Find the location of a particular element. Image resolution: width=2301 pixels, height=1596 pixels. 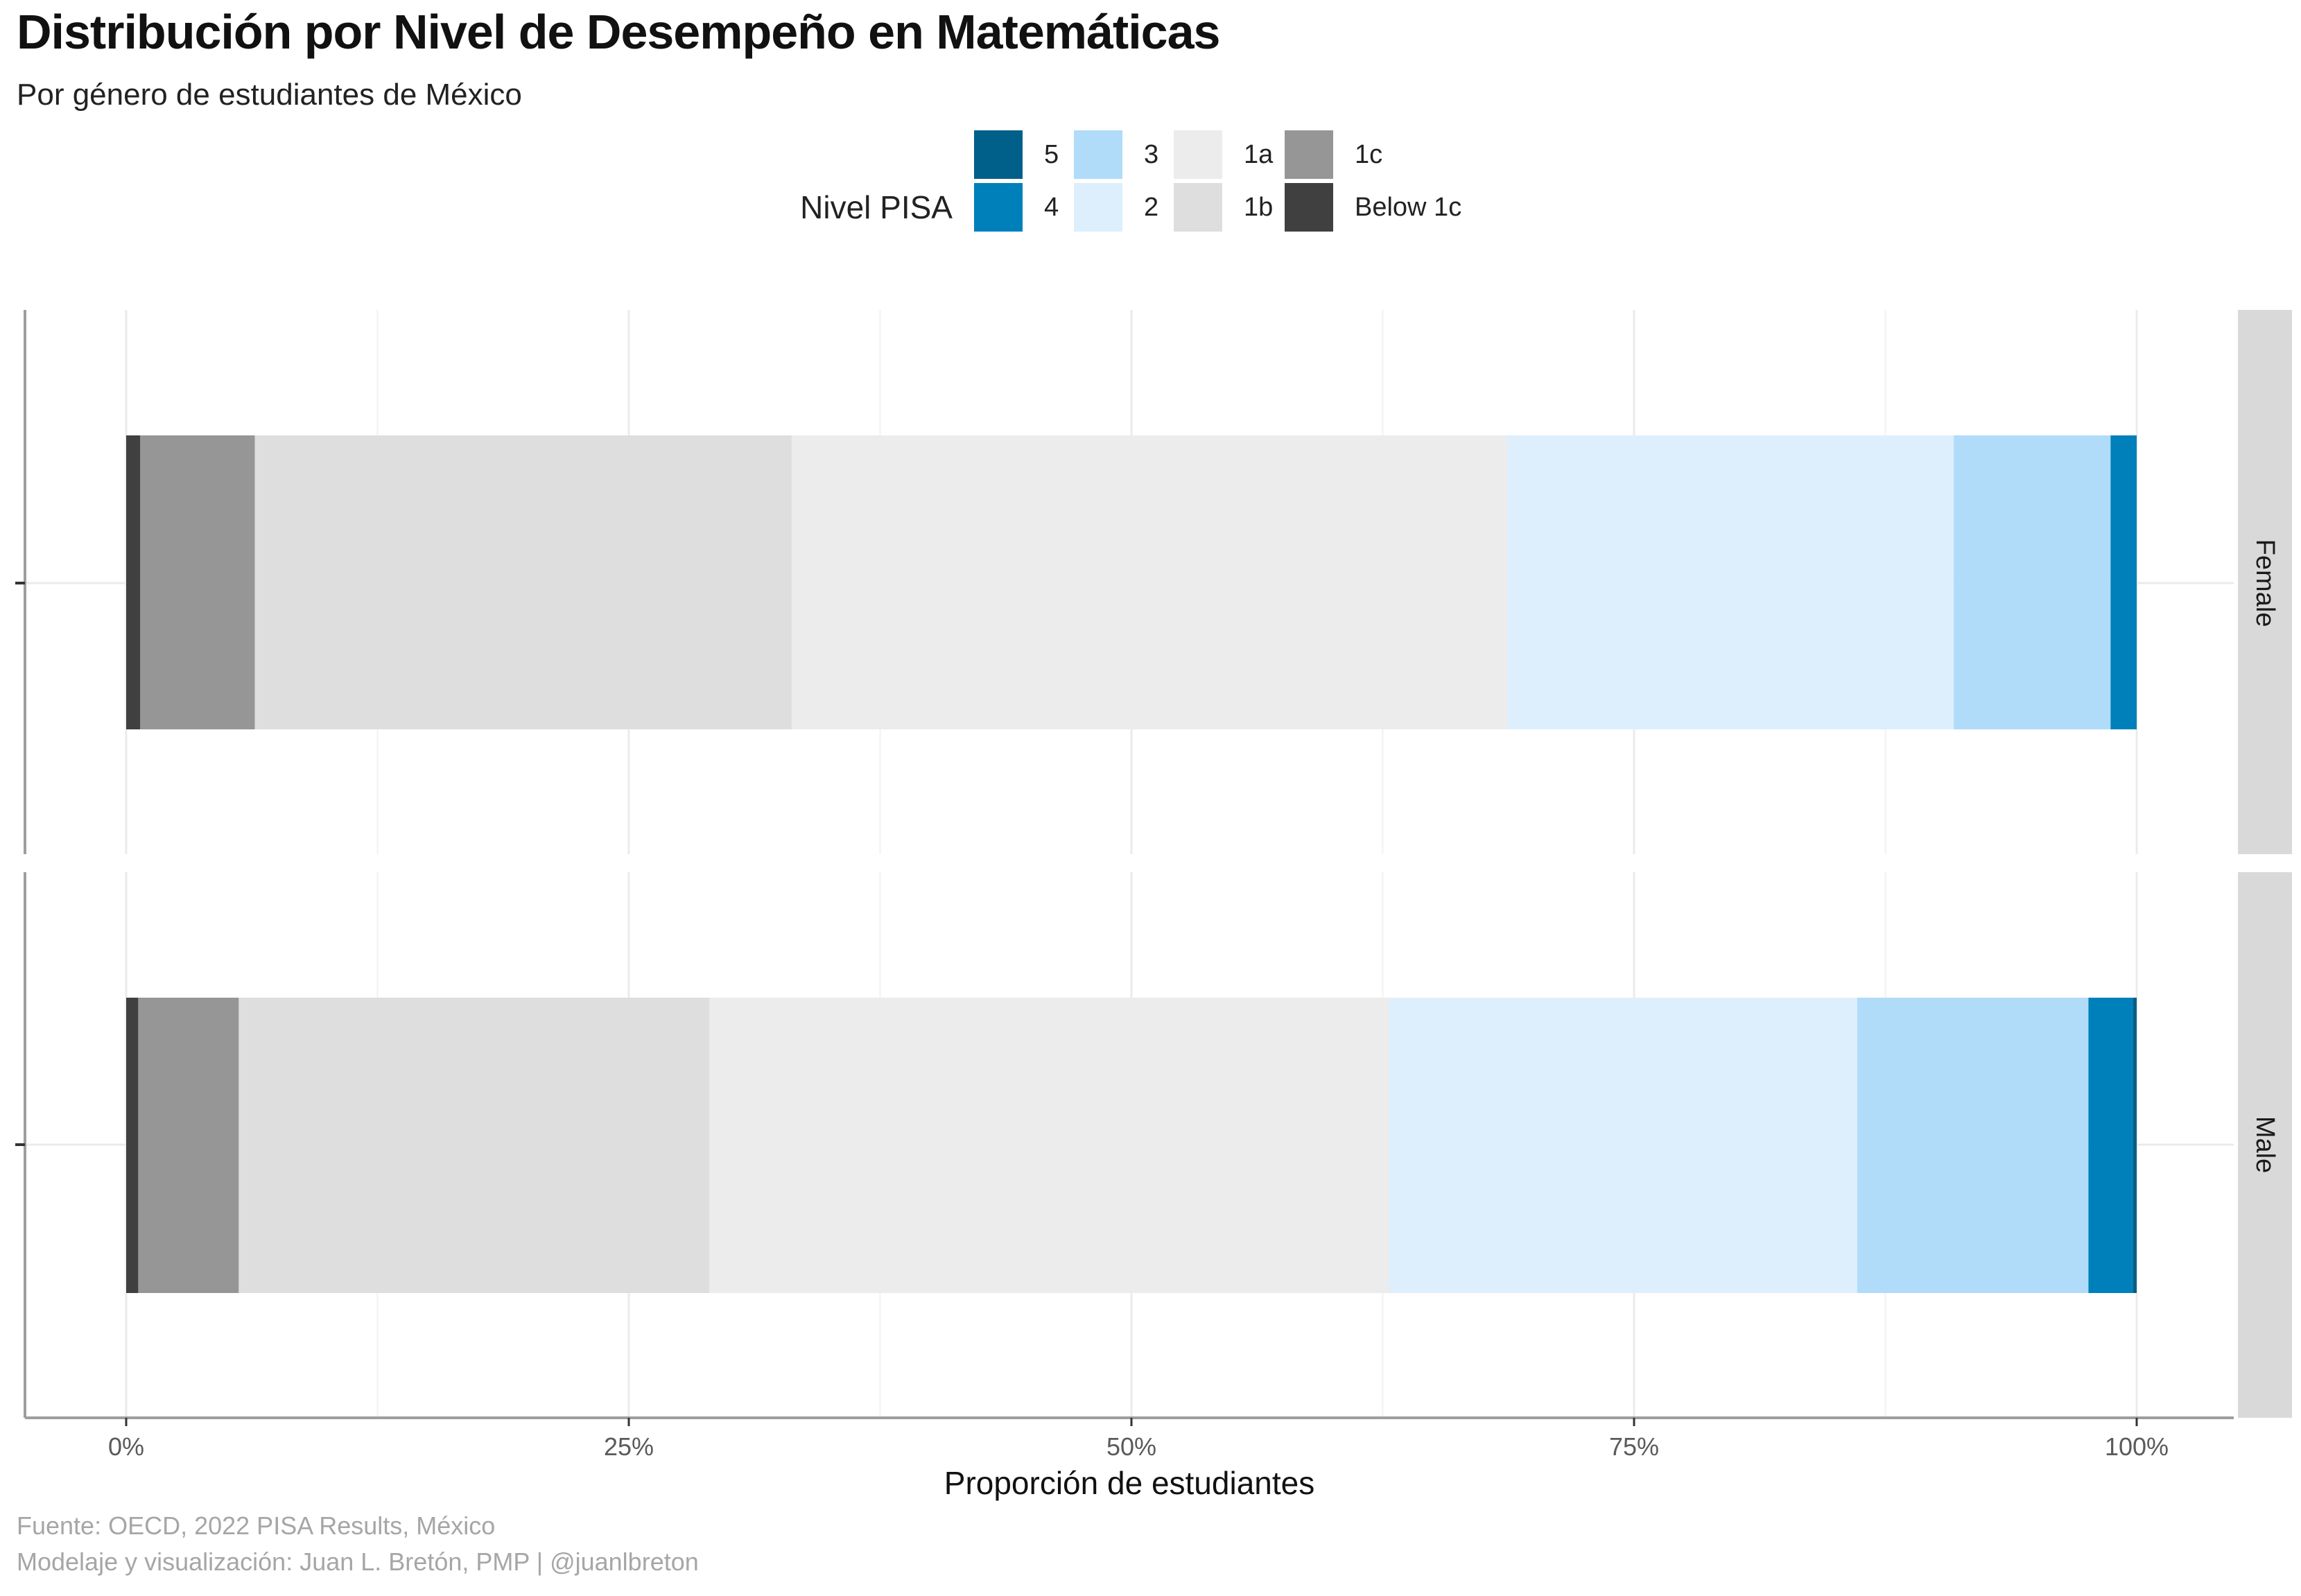

legend-swatch-below-1c is located at coordinates (1309, 207).